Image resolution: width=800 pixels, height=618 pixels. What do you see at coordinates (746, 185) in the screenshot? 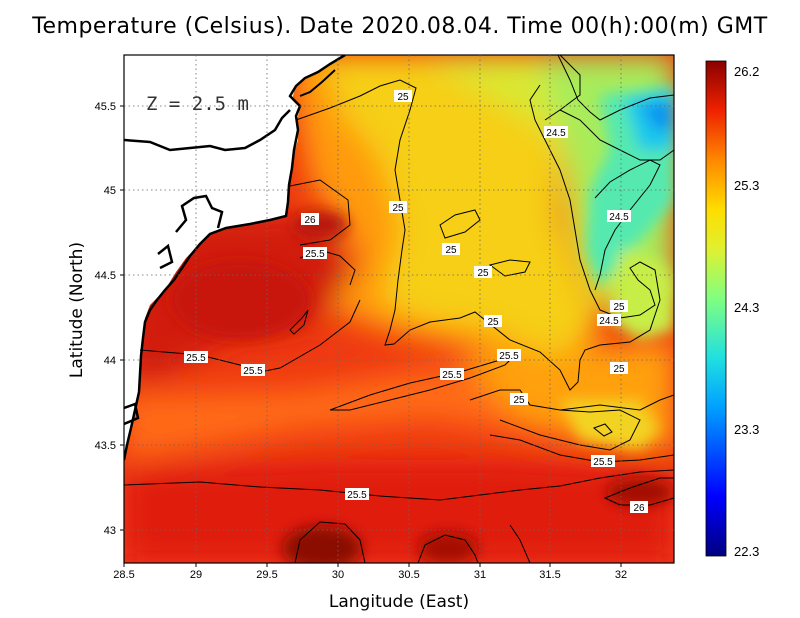
I see `colorbar-tick-label: 25.3` at bounding box center [746, 185].